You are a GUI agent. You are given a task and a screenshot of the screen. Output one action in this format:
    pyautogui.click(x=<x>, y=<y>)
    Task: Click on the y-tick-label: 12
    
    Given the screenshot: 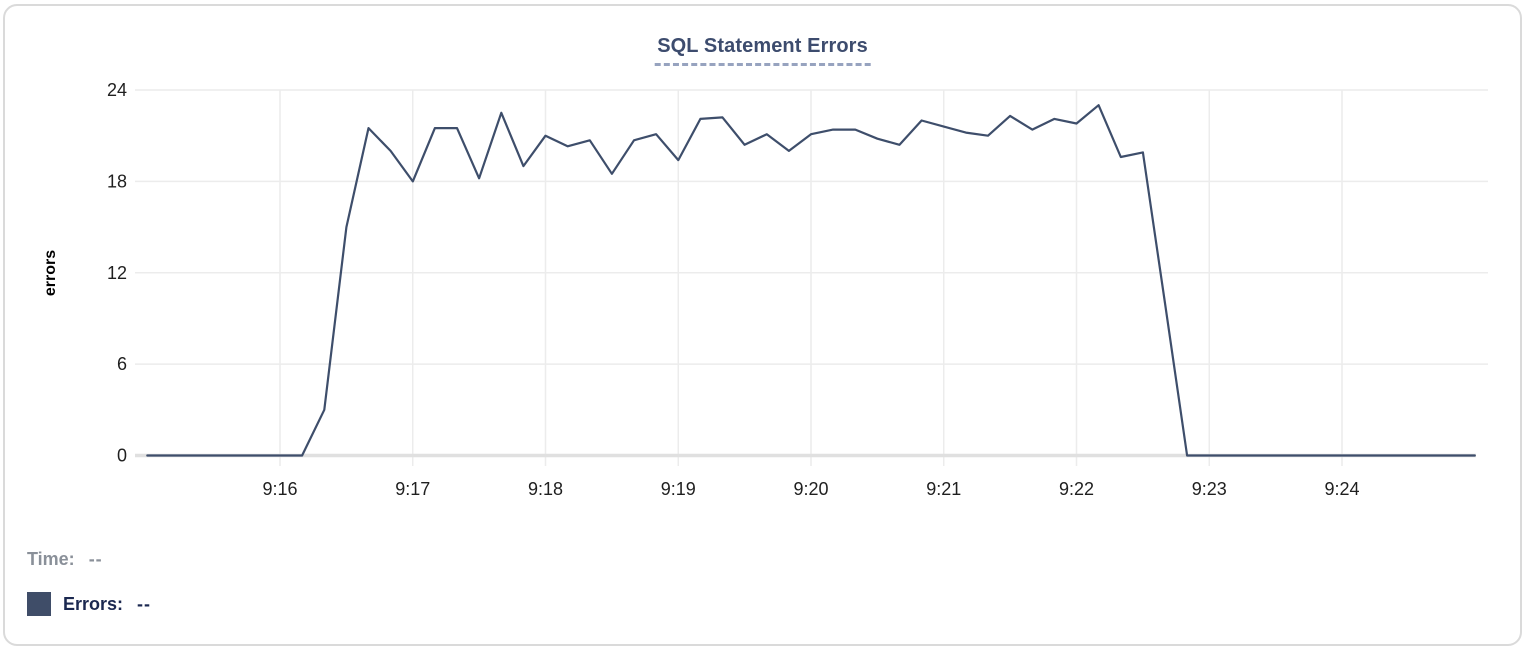 What is the action you would take?
    pyautogui.click(x=117, y=273)
    